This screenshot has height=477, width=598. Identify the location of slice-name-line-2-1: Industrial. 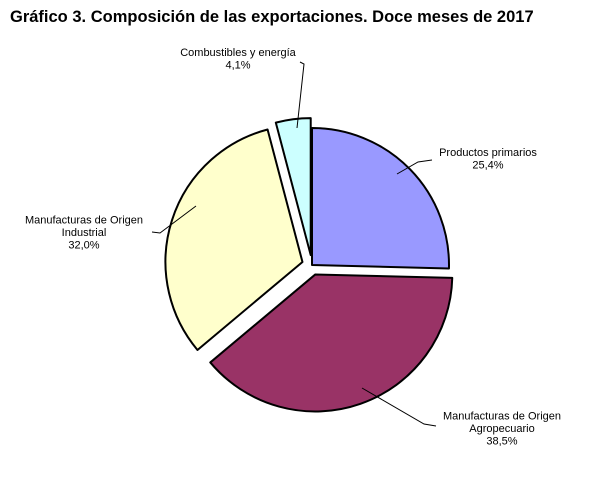
(84, 233).